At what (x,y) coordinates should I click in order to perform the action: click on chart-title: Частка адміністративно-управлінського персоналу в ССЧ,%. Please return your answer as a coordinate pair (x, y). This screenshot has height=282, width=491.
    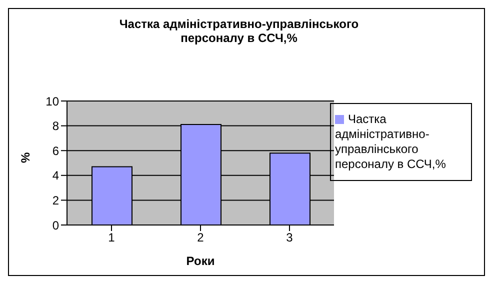
    Looking at the image, I should click on (239, 31).